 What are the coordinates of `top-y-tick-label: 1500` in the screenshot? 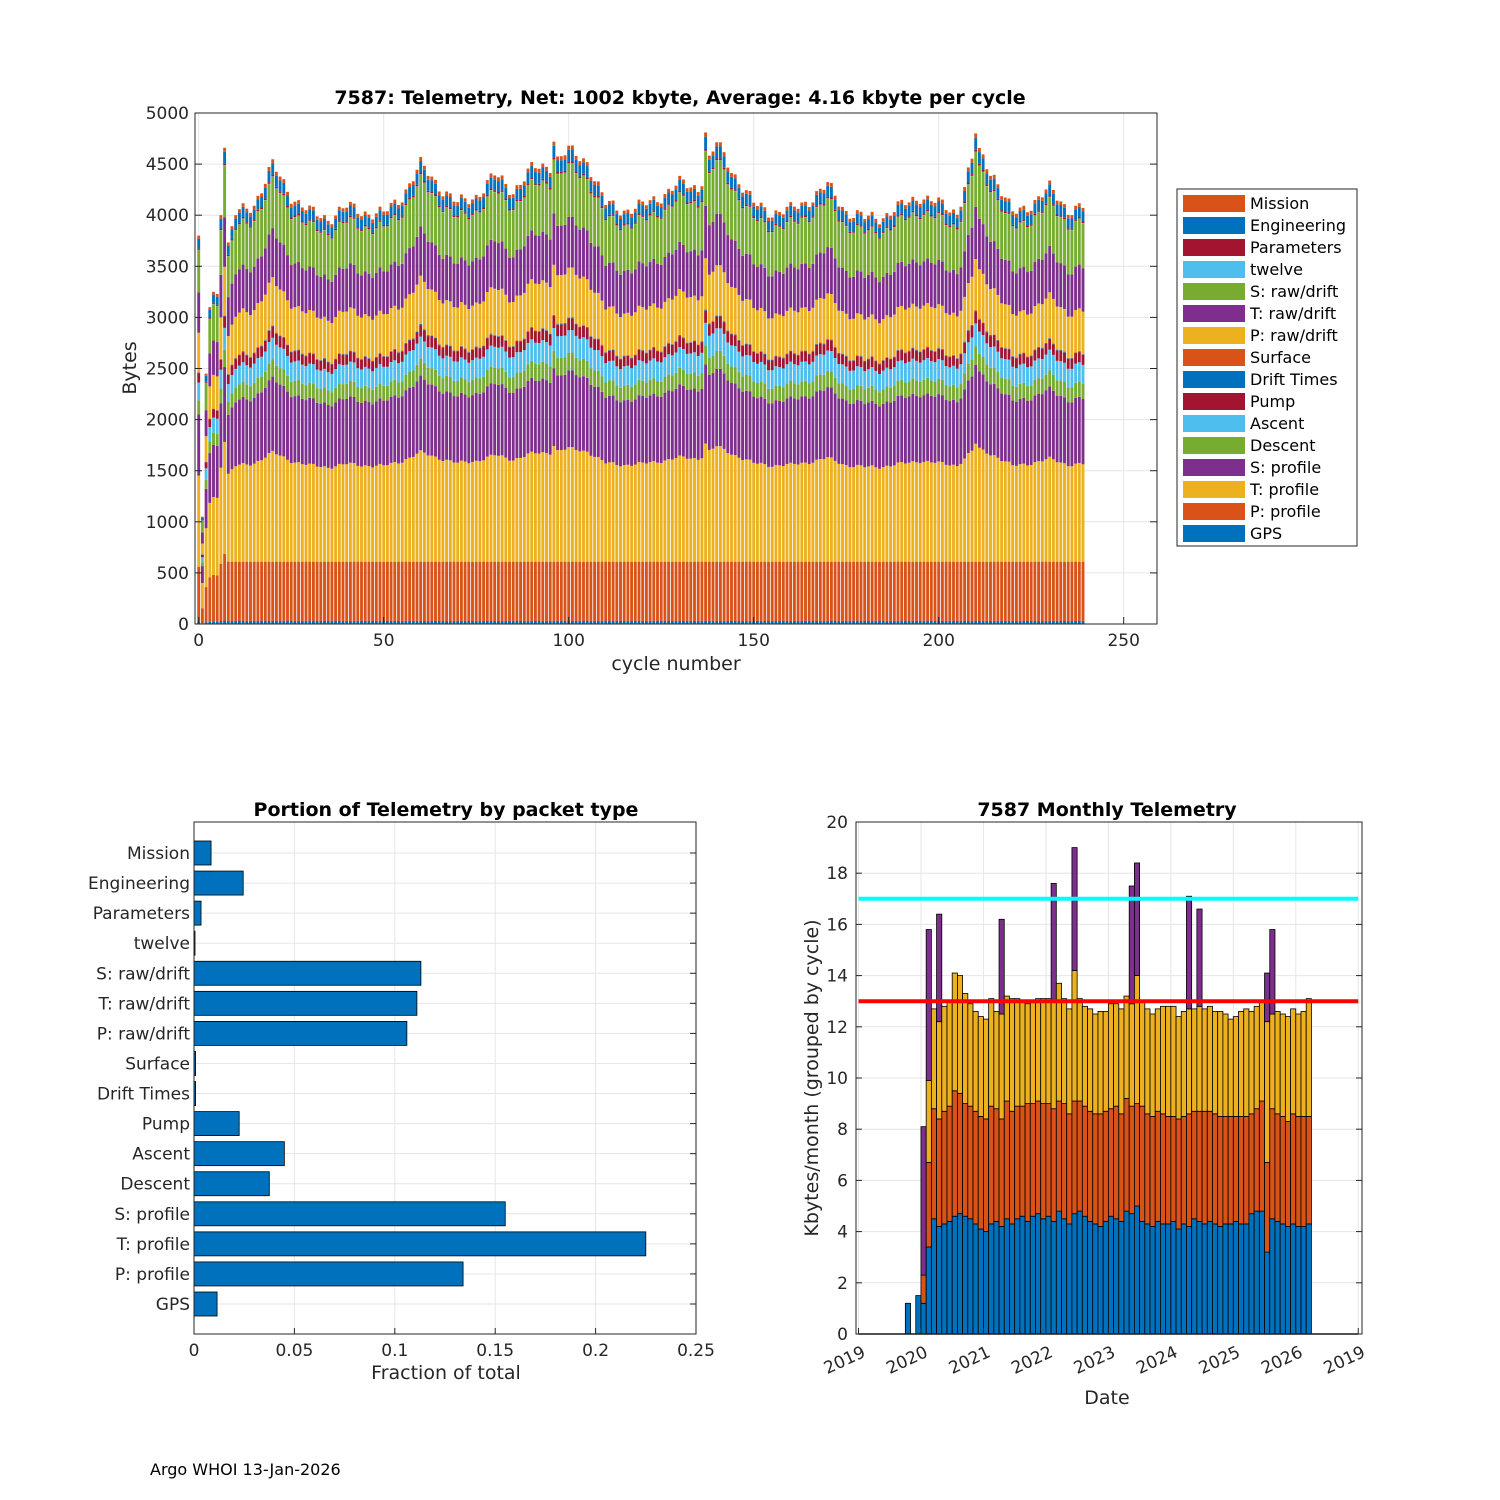 It's located at (167, 472).